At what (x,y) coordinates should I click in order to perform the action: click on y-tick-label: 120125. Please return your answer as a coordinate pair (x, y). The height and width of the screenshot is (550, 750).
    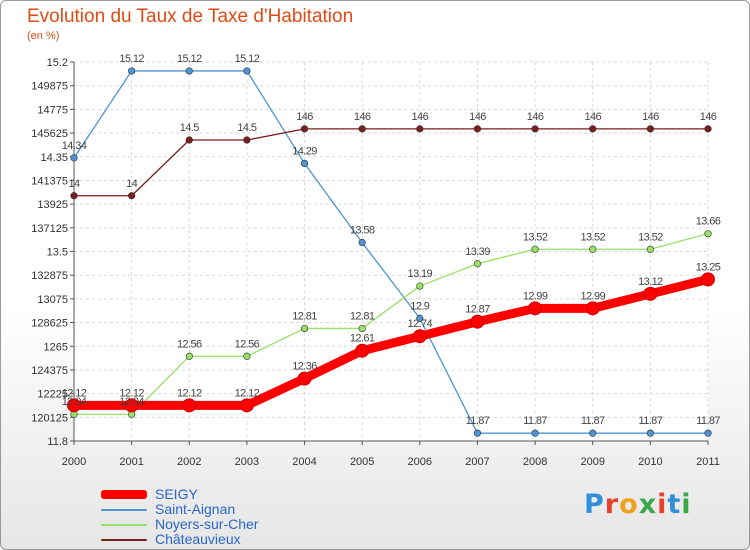
    Looking at the image, I should click on (49, 418).